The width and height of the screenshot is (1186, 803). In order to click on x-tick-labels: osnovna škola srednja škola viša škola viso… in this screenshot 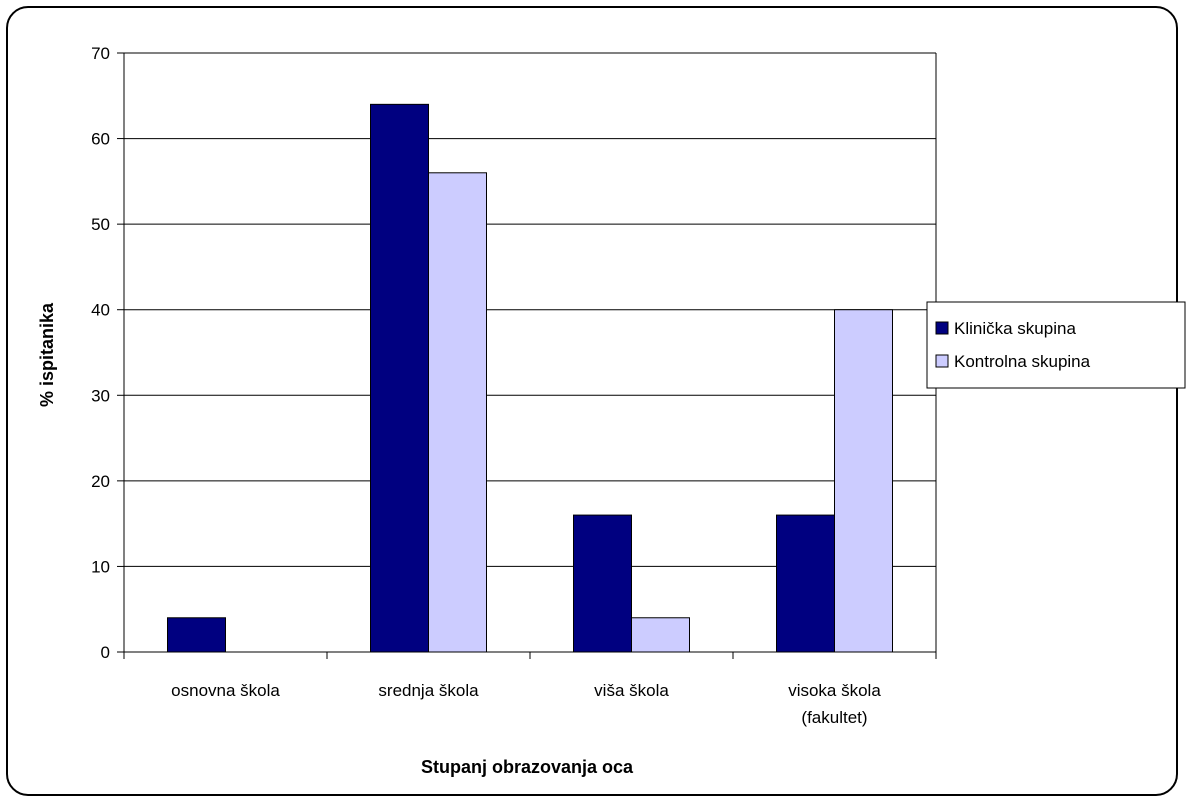, I will do `click(526, 704)`.